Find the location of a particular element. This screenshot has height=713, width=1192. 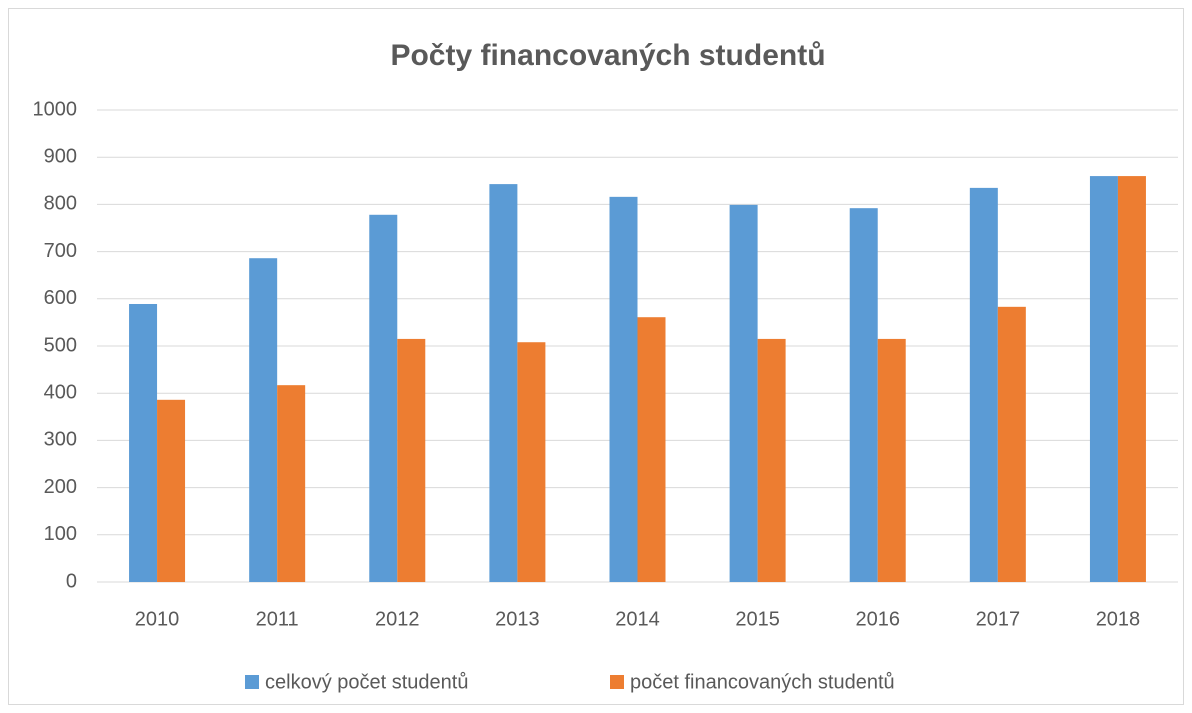

y-tick-label: 900 is located at coordinates (60, 156).